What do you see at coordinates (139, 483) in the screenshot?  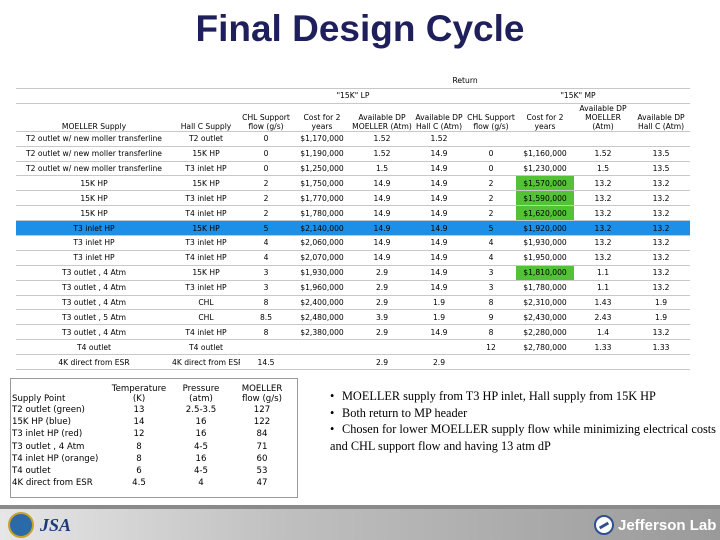 I see `table-cell: 4.5` at bounding box center [139, 483].